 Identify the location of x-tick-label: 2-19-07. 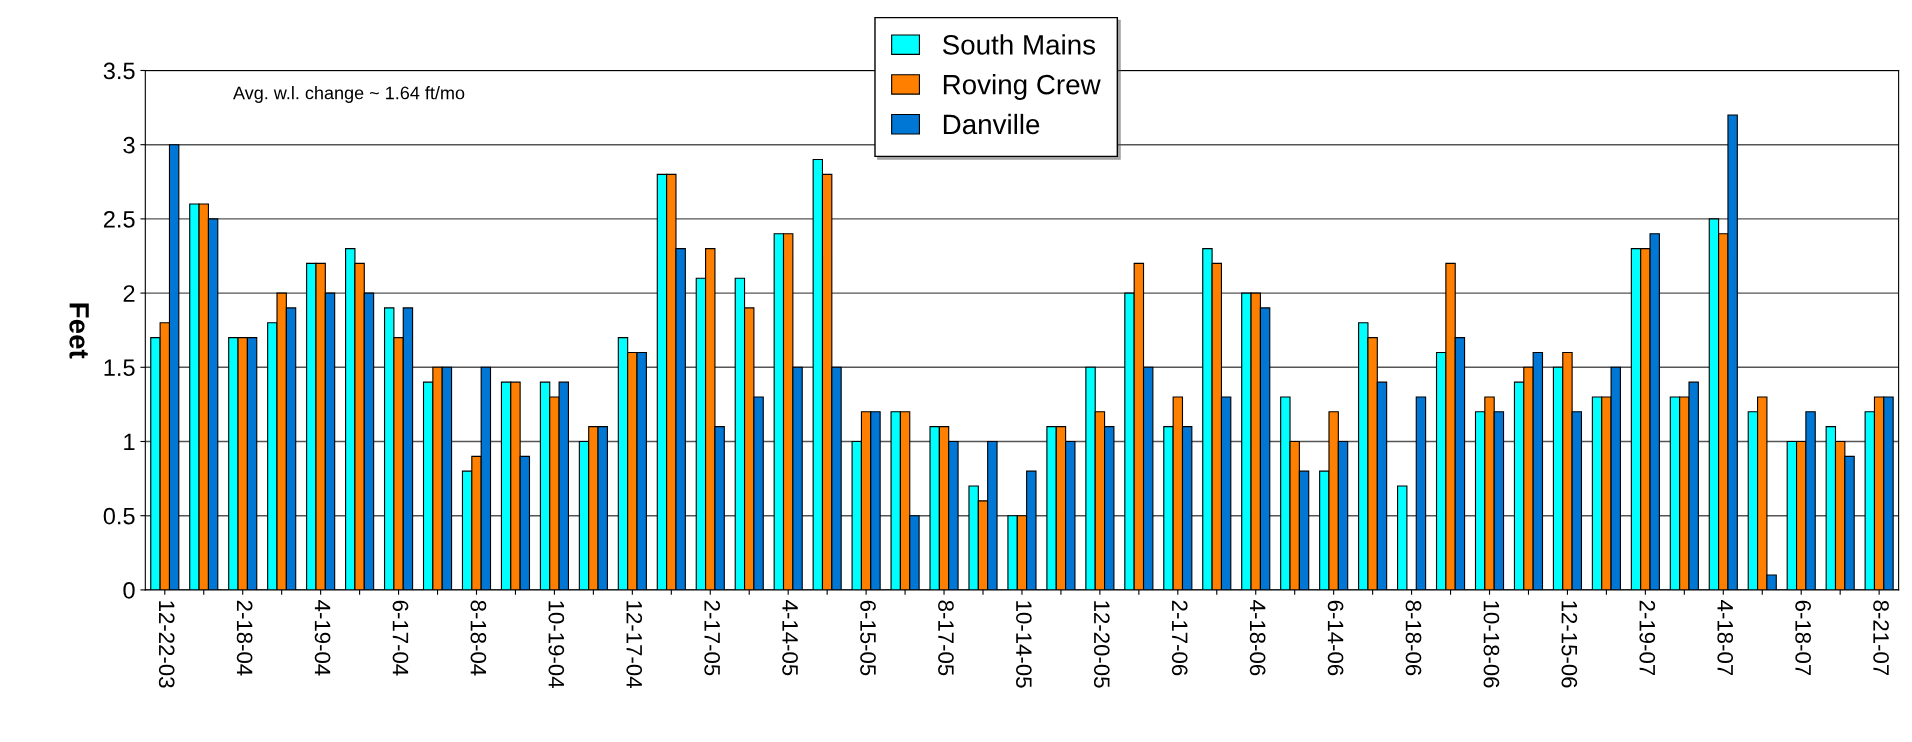
(1647, 638).